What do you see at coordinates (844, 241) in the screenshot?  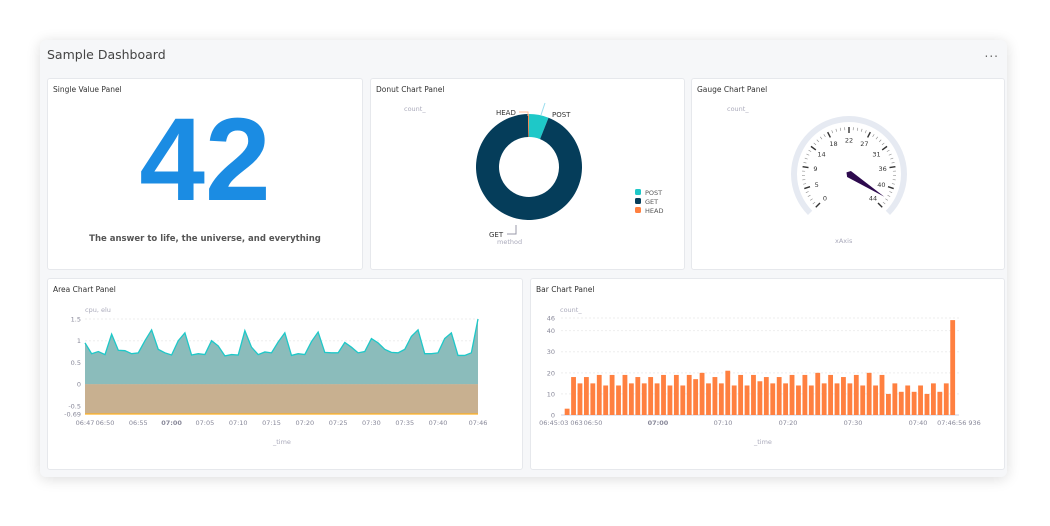 I see `x-axis-label: xAxis` at bounding box center [844, 241].